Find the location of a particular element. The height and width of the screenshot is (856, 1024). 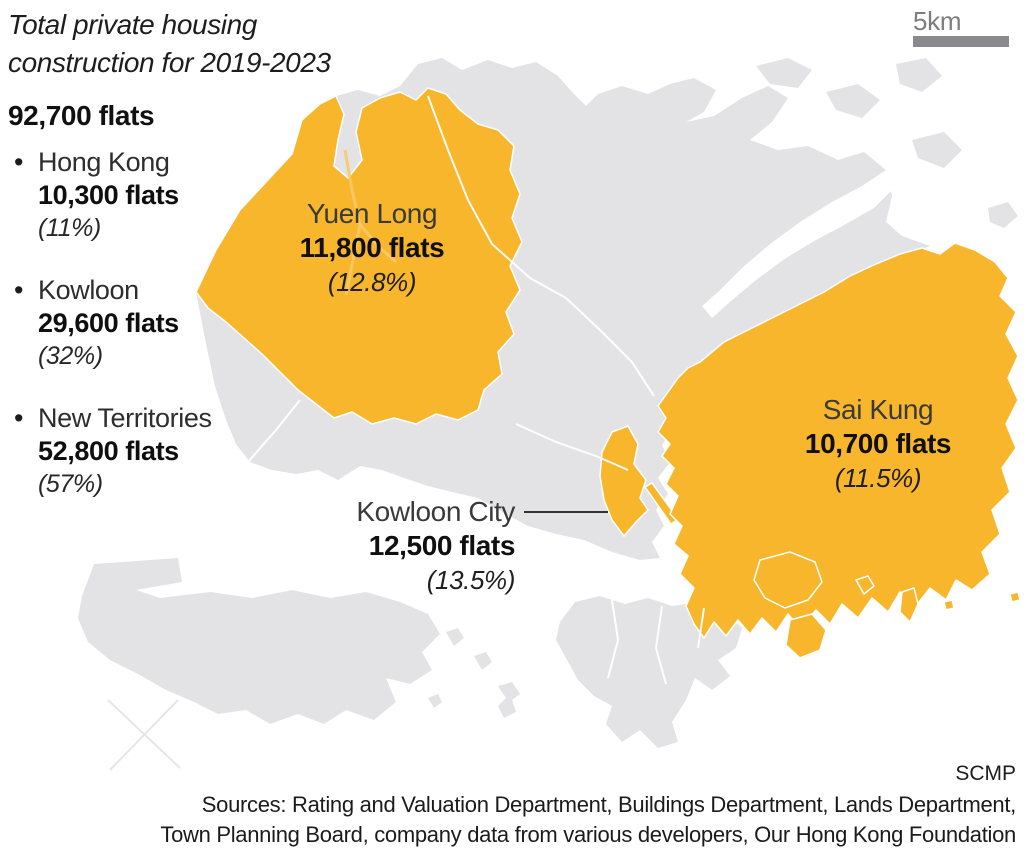

border-tuenmun-yuenlong is located at coordinates (274, 431).